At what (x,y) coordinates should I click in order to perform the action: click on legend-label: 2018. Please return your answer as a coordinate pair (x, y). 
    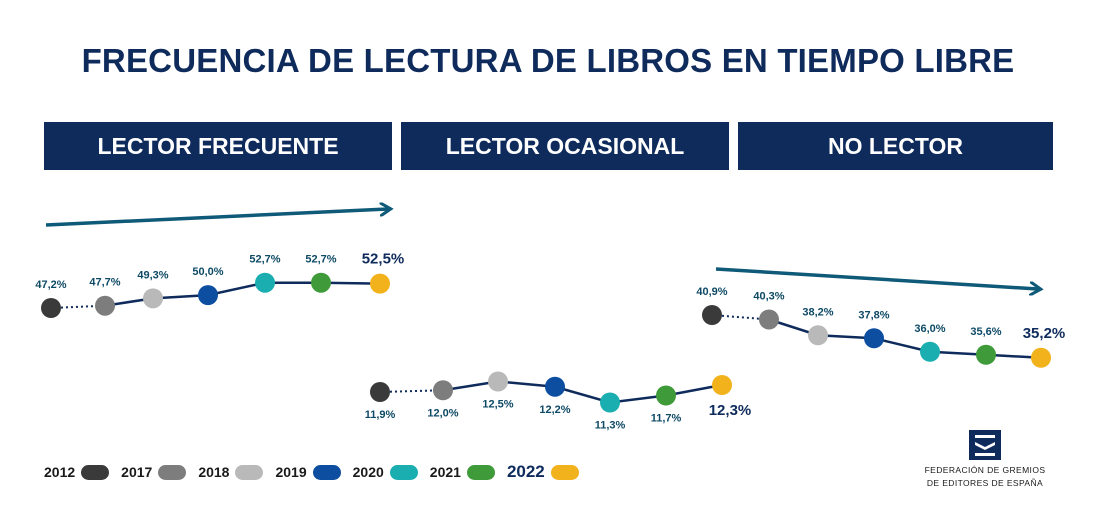
    Looking at the image, I should click on (214, 472).